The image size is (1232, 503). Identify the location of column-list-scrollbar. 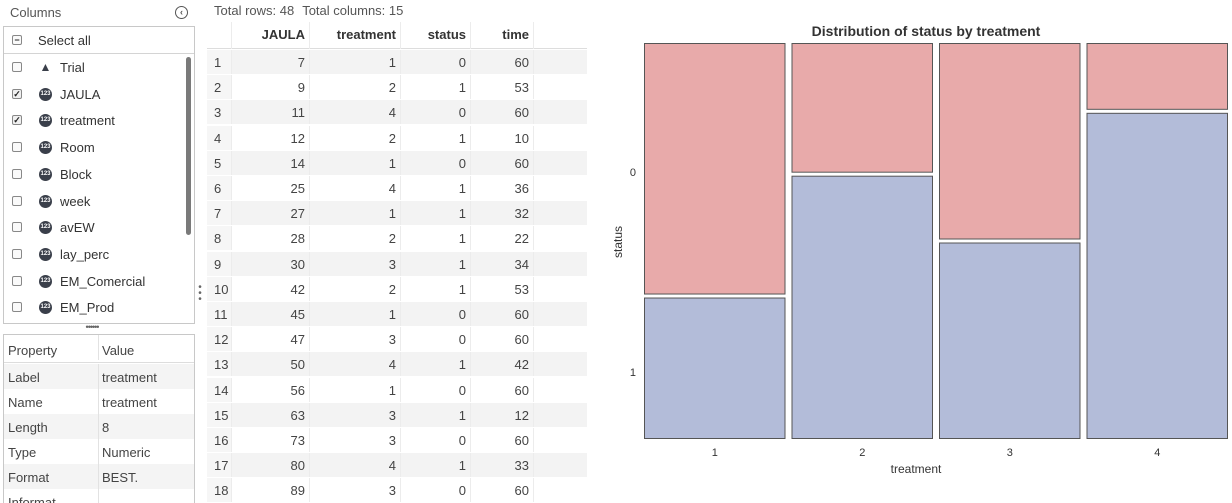
(188, 146).